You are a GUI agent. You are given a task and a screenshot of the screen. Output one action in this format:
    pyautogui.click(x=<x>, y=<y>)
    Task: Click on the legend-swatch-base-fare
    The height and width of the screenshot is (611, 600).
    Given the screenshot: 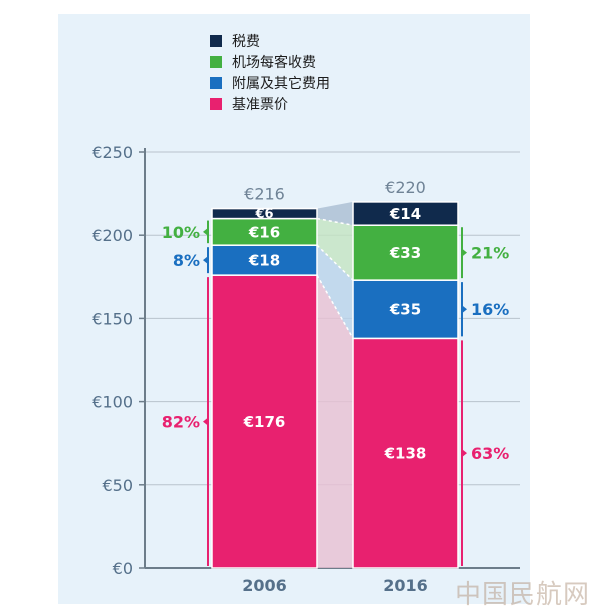 What is the action you would take?
    pyautogui.click(x=216, y=103)
    